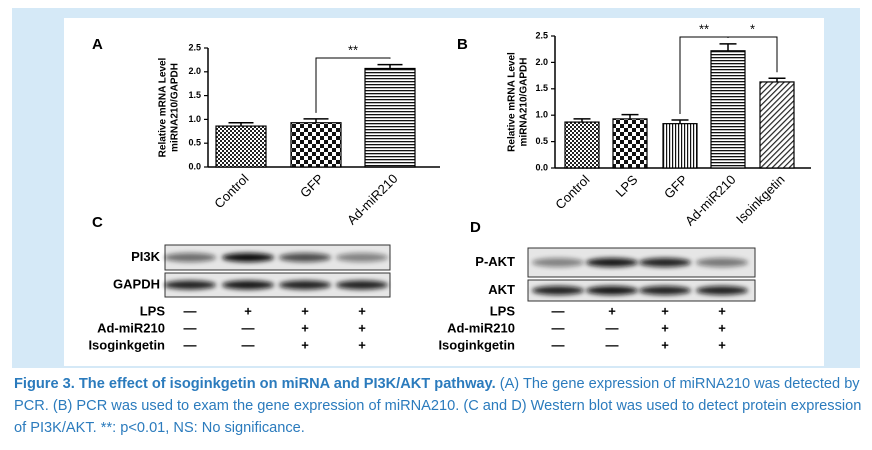 The image size is (872, 450). I want to click on panel-label: C, so click(97, 222).